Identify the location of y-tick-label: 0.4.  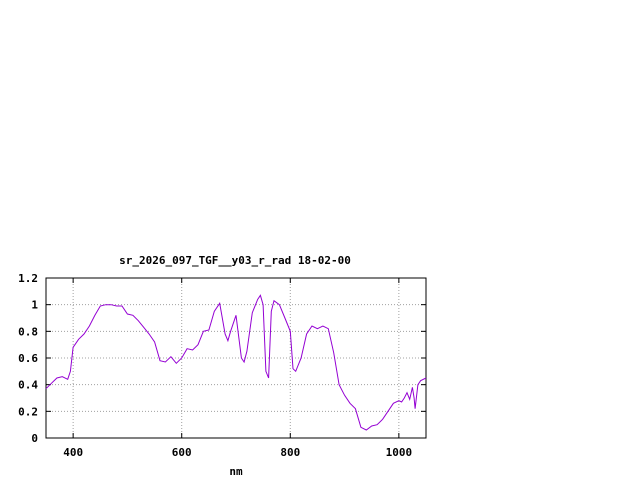
(28, 385).